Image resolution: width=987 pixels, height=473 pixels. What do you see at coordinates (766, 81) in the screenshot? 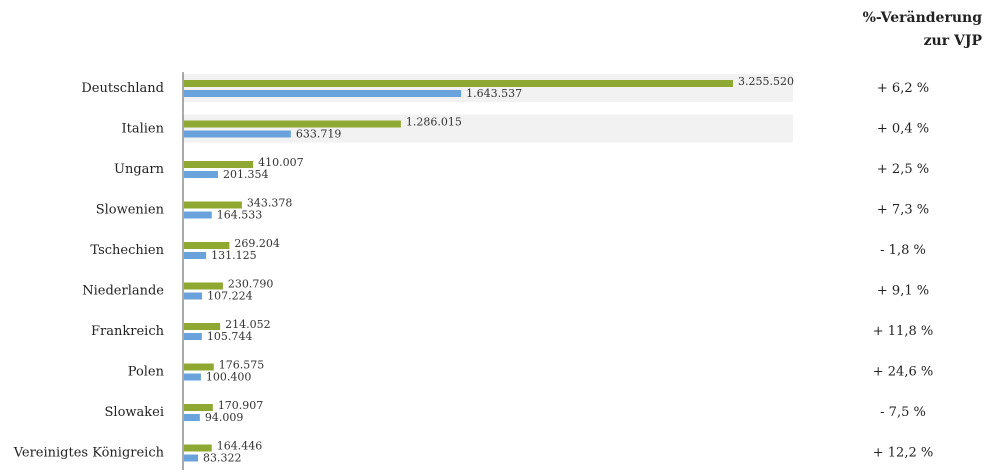
I see `data-label: 3.255.520` at bounding box center [766, 81].